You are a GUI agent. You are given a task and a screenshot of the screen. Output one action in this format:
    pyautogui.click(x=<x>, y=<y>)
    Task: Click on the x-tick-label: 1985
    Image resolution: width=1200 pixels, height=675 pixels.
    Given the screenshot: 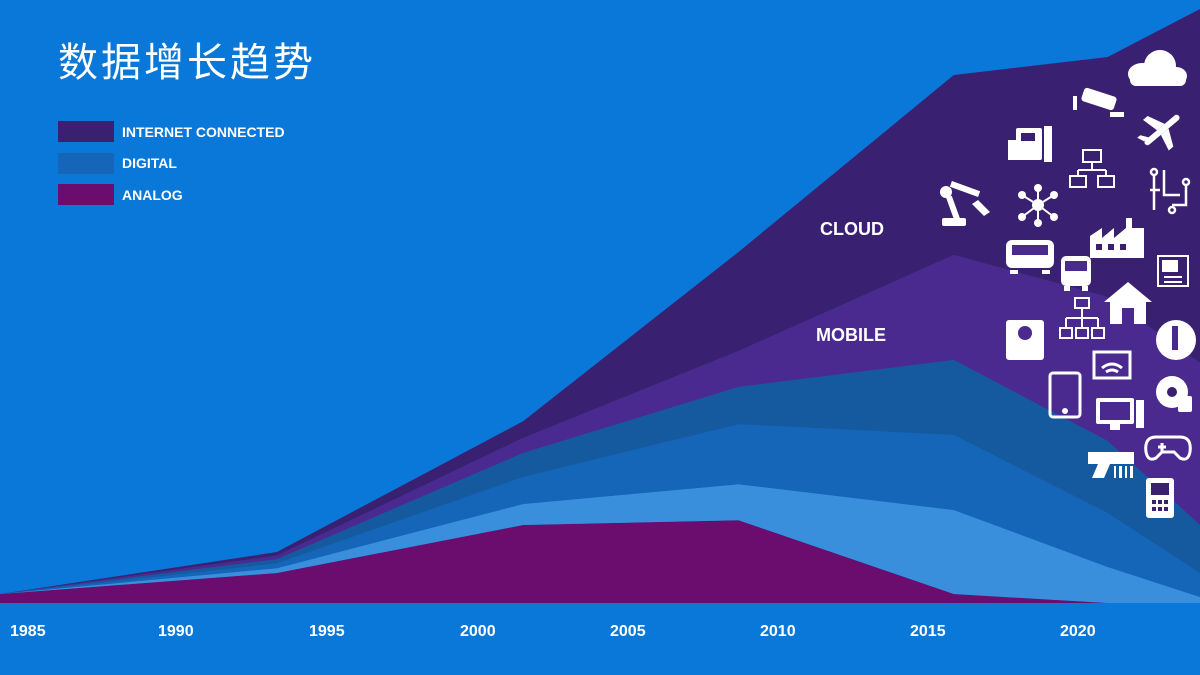 What is the action you would take?
    pyautogui.click(x=28, y=631)
    